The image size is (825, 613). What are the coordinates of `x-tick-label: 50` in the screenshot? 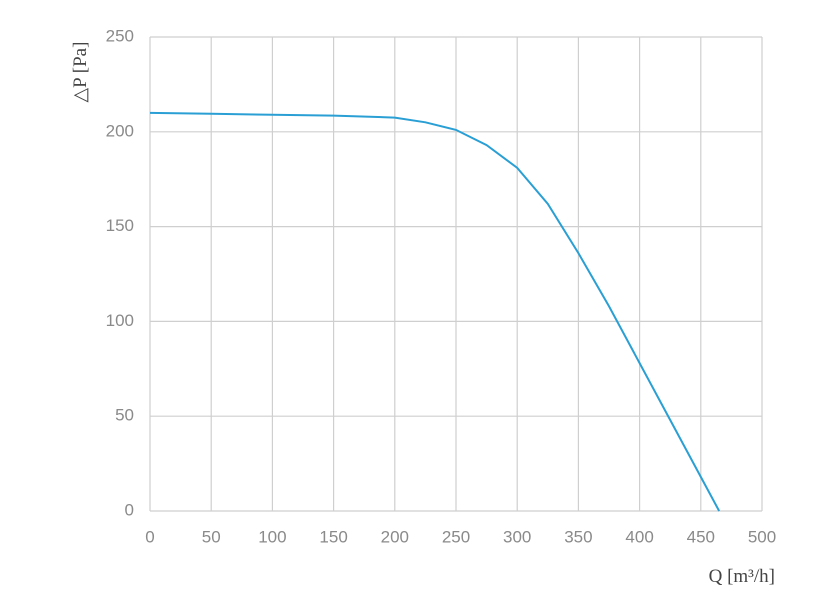 It's located at (211, 536).